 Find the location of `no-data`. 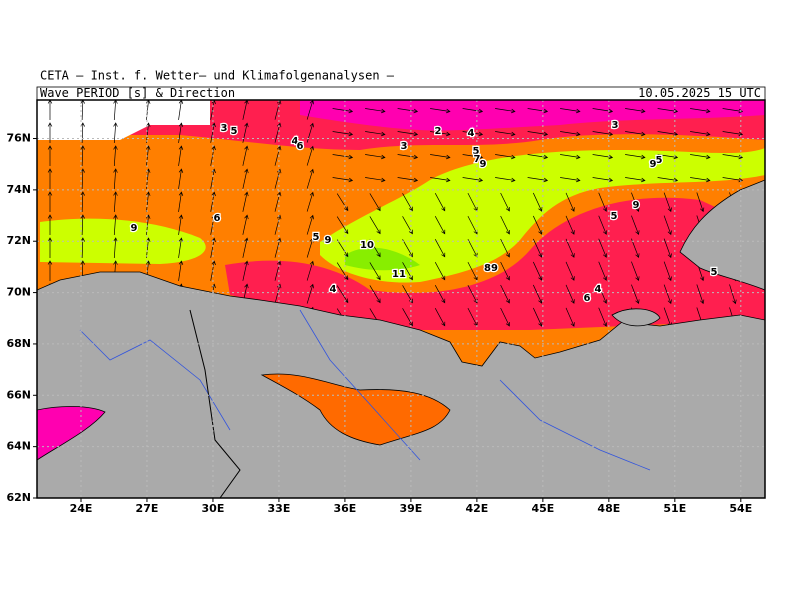

no-data is located at coordinates (123, 120).